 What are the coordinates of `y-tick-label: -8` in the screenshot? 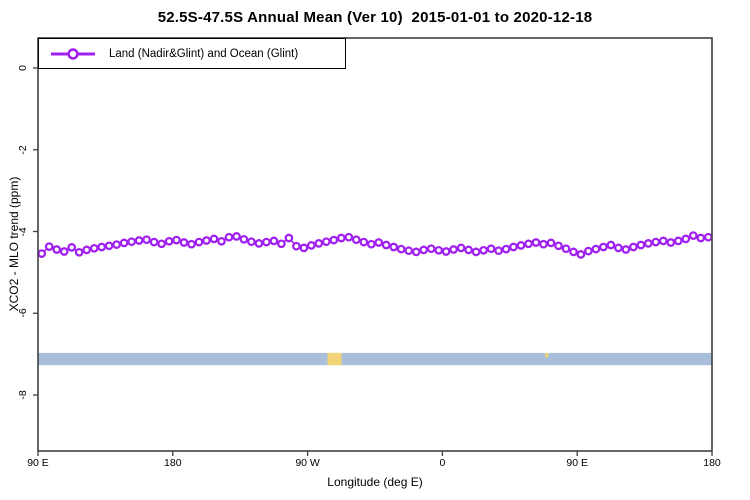 It's located at (23, 395).